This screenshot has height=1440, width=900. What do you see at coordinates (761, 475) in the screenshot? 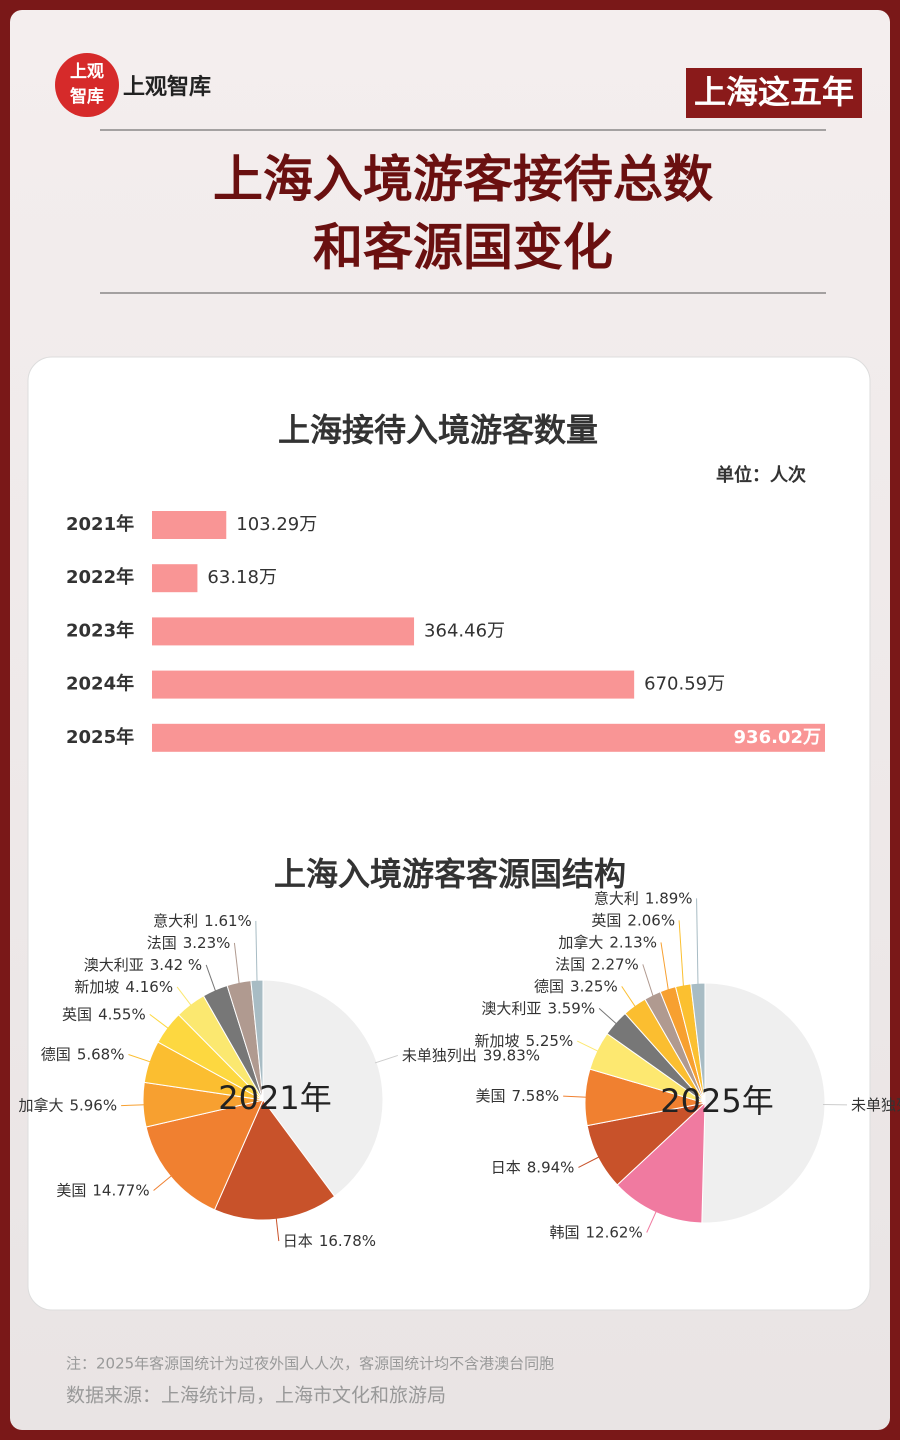
I see `unit: 单位：人次` at bounding box center [761, 475].